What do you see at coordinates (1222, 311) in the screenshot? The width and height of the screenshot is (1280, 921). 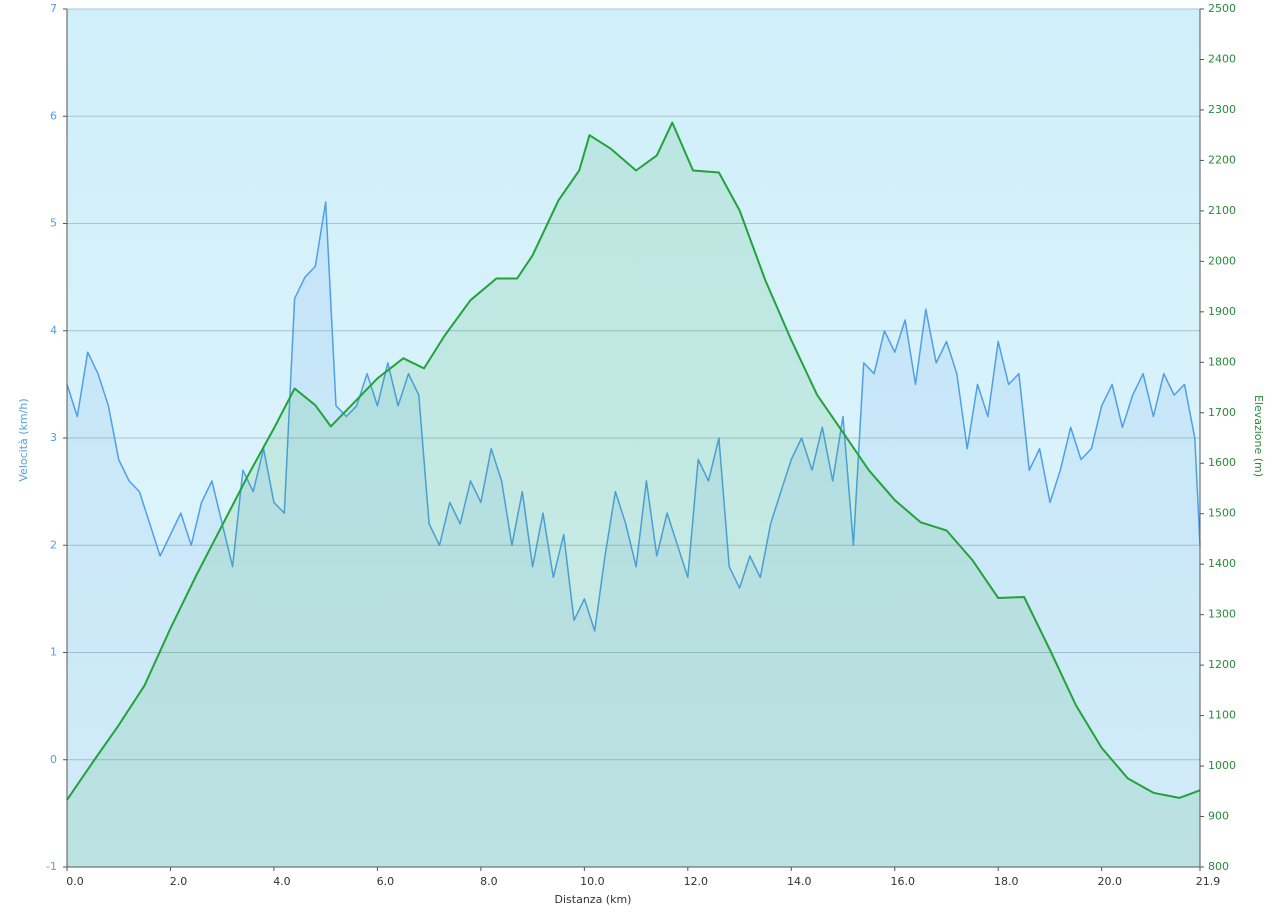 I see `y2-tick-label: 1900` at bounding box center [1222, 311].